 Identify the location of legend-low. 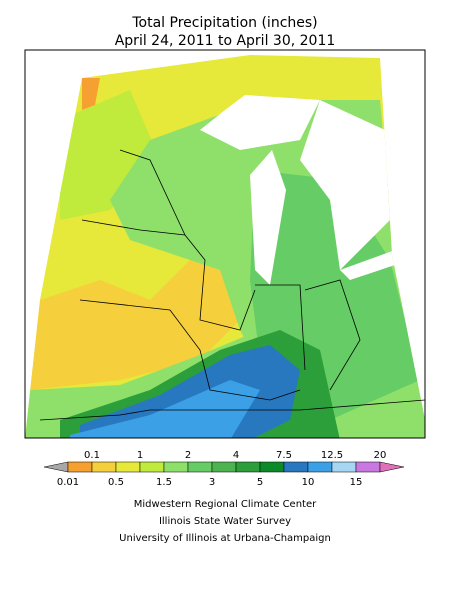
(56, 467).